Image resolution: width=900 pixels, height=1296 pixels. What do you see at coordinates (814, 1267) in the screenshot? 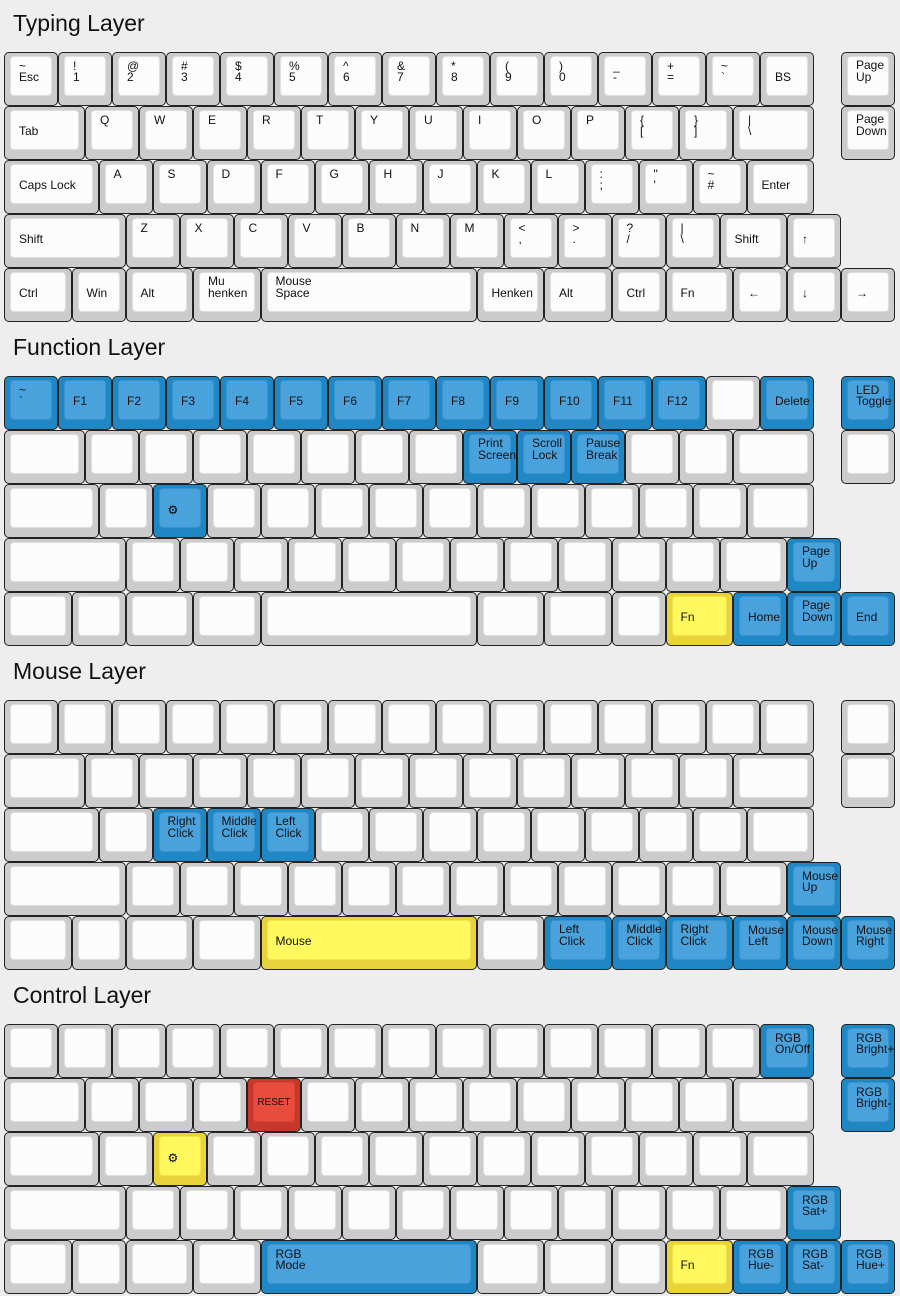
I see `key: RGB Sat-` at bounding box center [814, 1267].